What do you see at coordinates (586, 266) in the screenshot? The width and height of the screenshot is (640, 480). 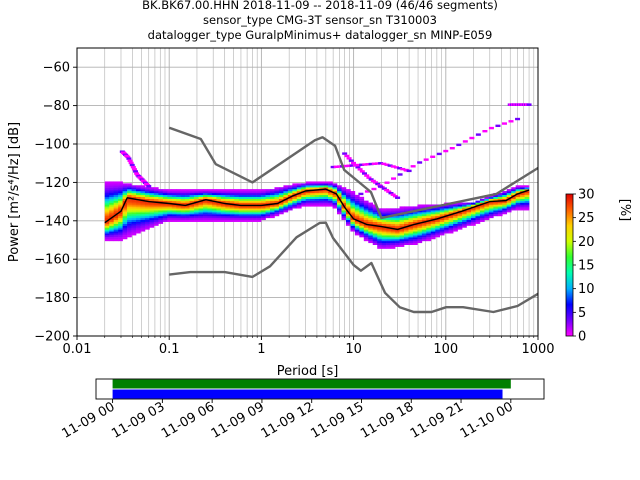 I see `colorbar-tick-label: 15` at bounding box center [586, 266].